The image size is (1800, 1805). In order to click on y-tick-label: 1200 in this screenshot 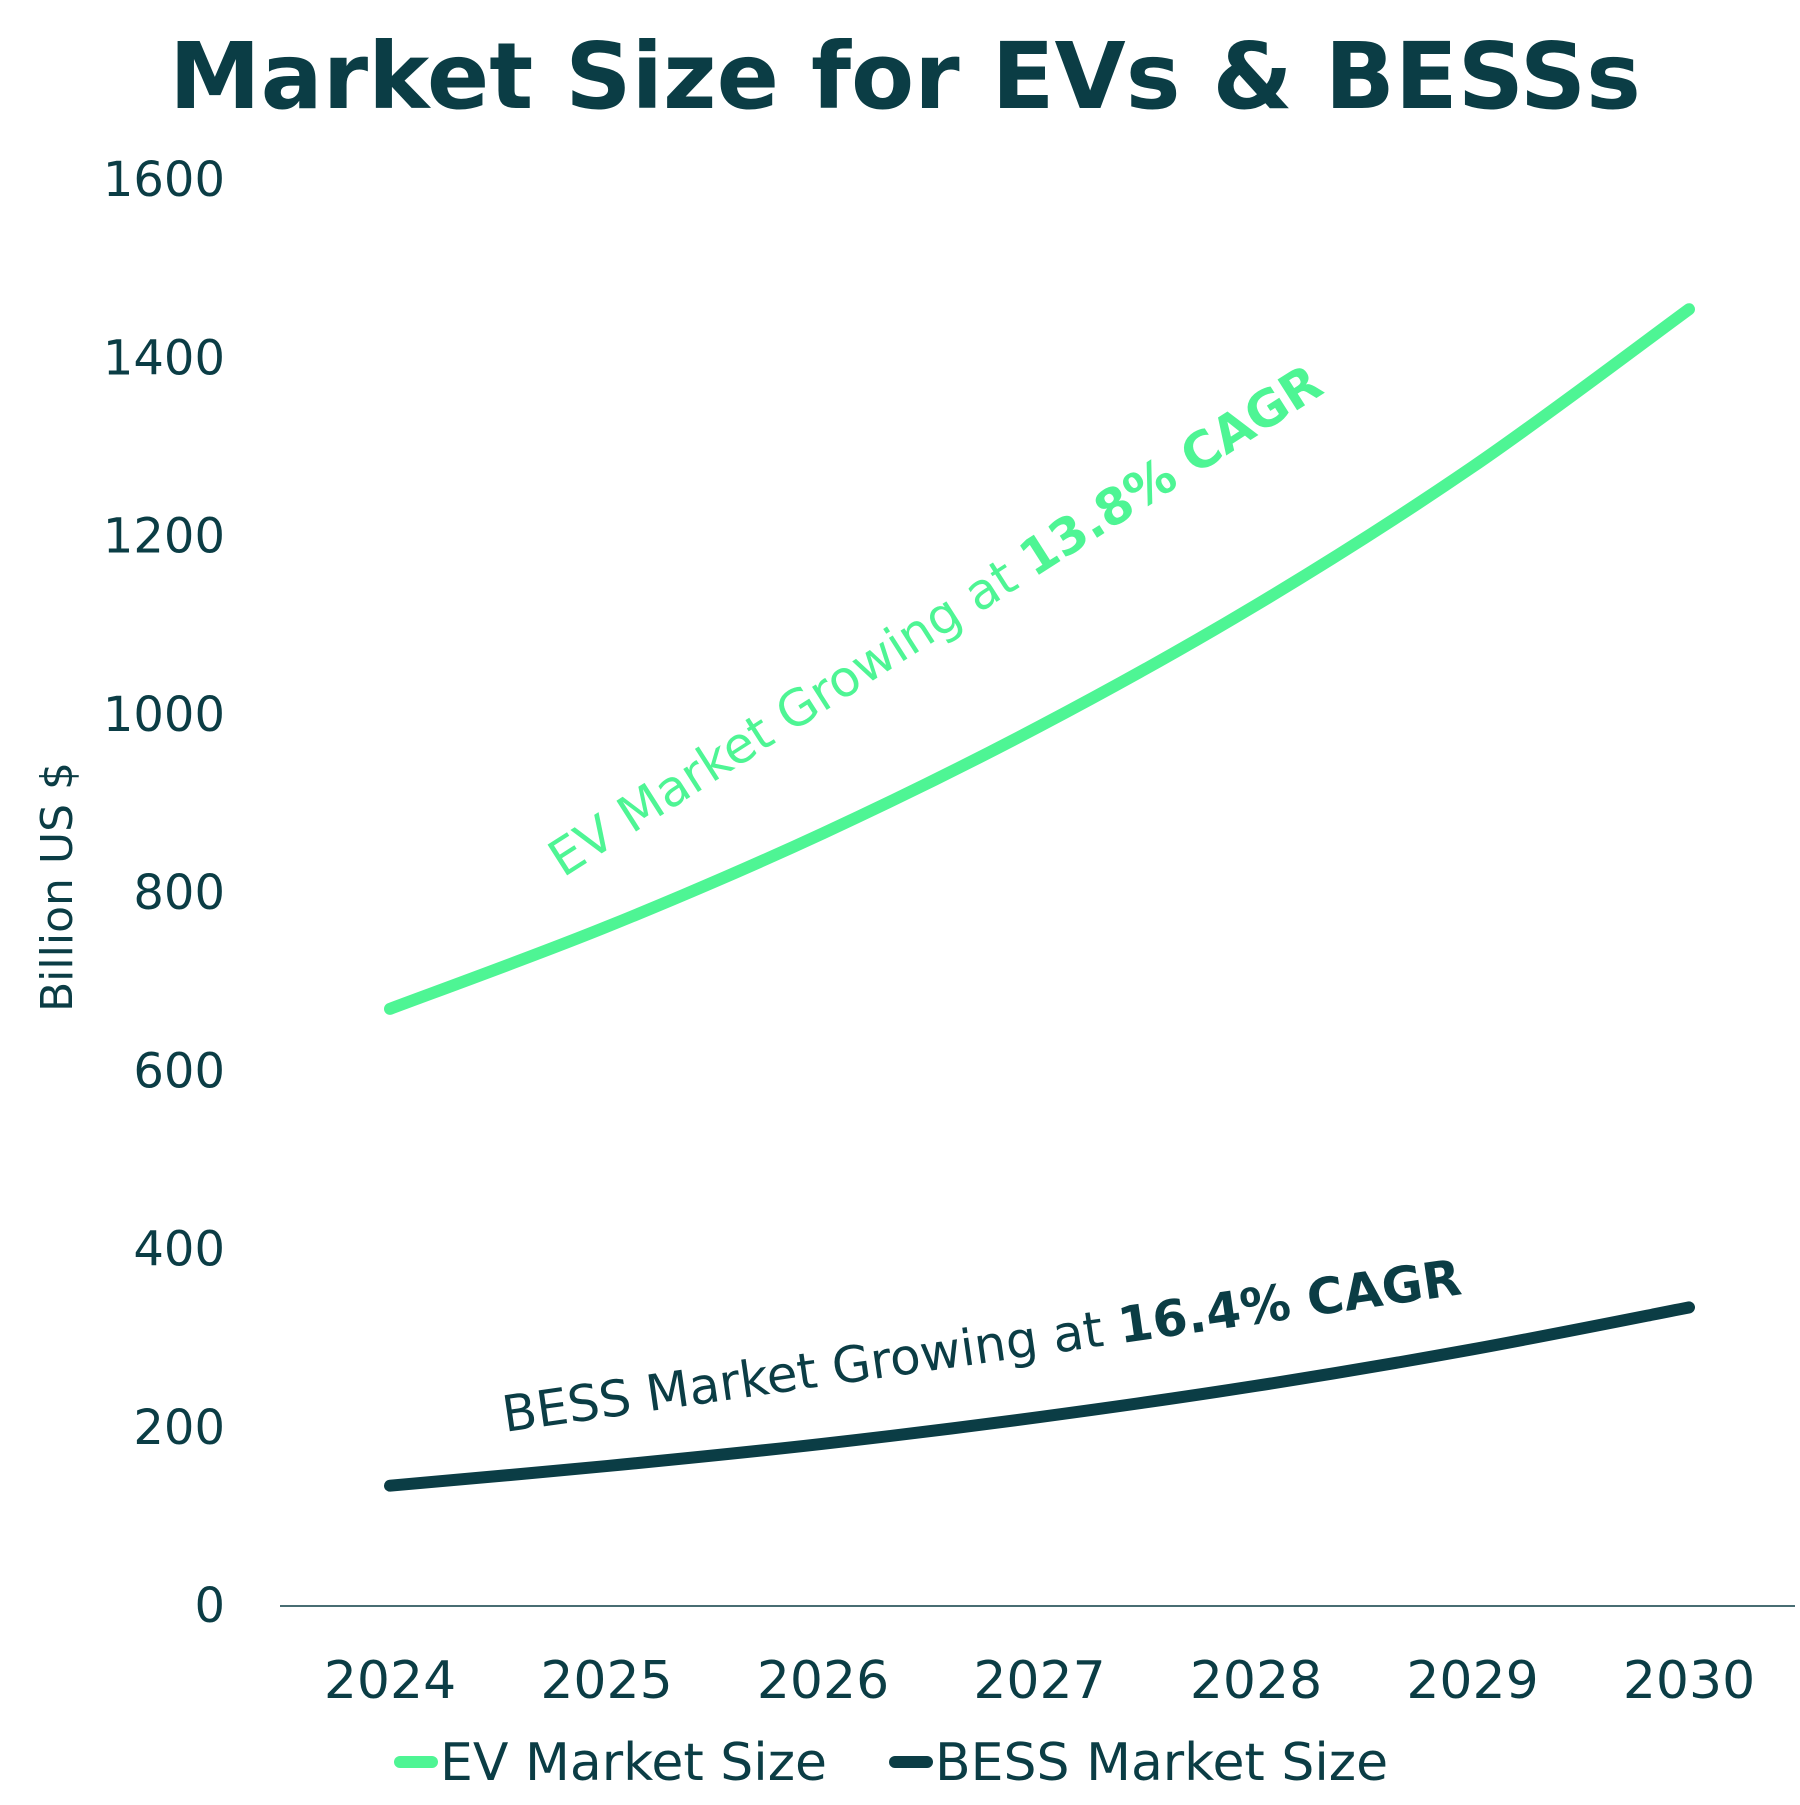, I will do `click(164, 537)`.